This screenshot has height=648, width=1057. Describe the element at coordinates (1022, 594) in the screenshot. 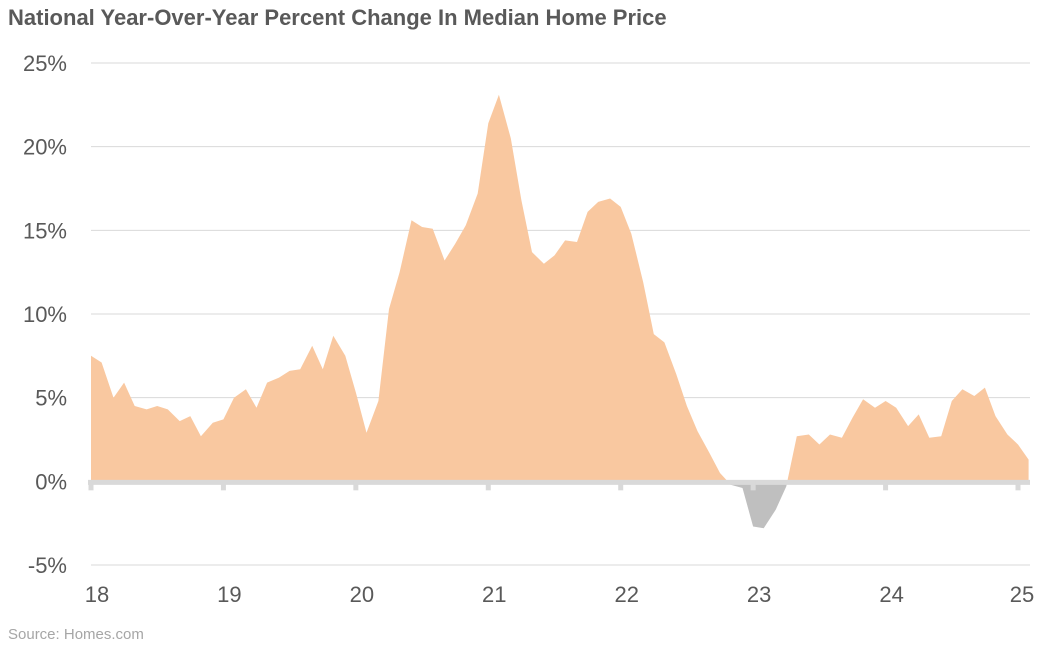

I see `x-tick-label: 25` at that location.